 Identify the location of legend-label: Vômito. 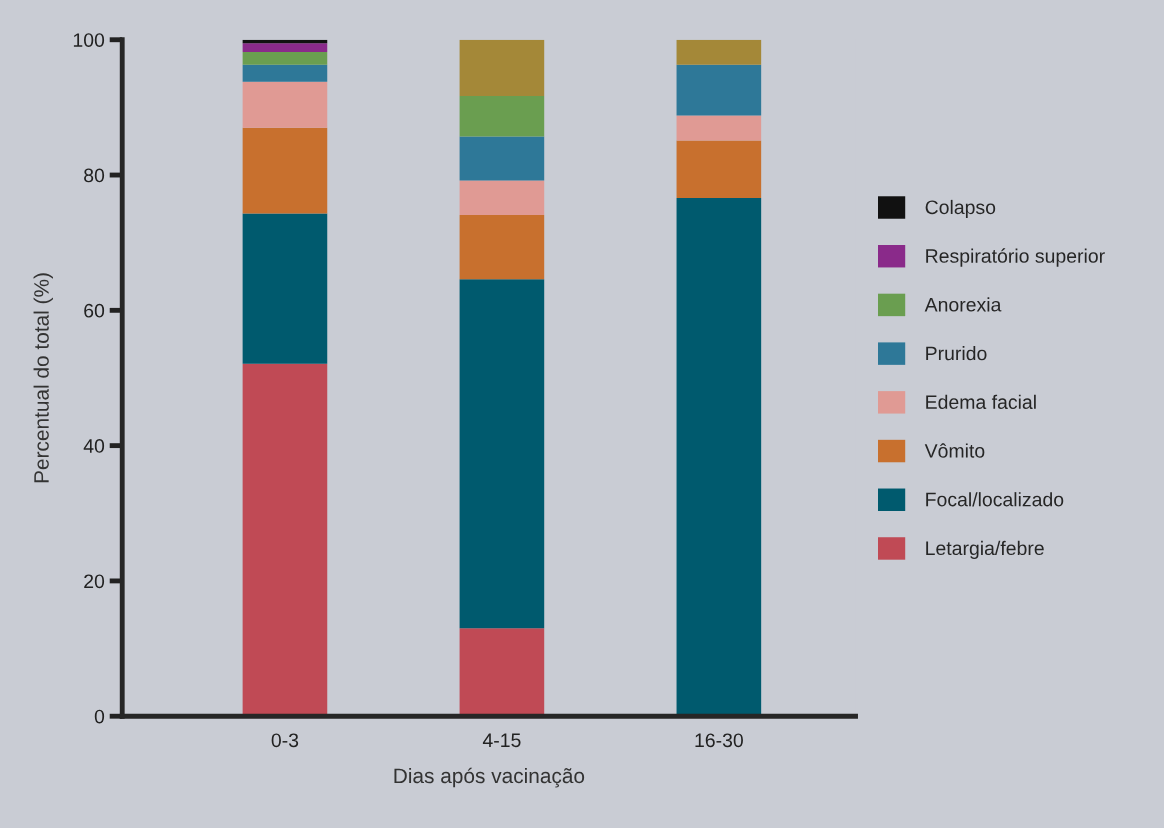
(954, 450).